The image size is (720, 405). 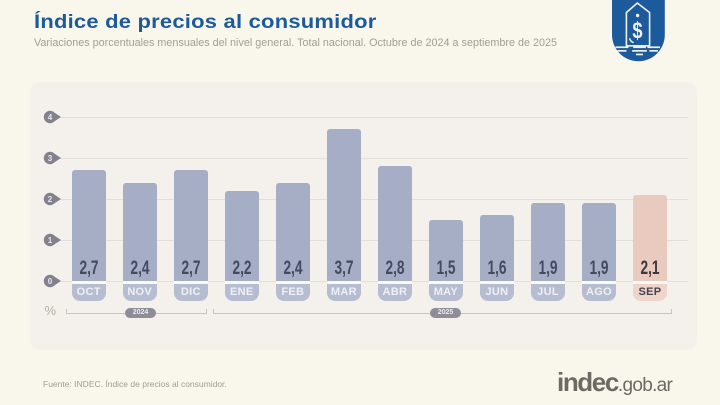 What do you see at coordinates (50, 117) in the screenshot?
I see `svg-text: 4` at bounding box center [50, 117].